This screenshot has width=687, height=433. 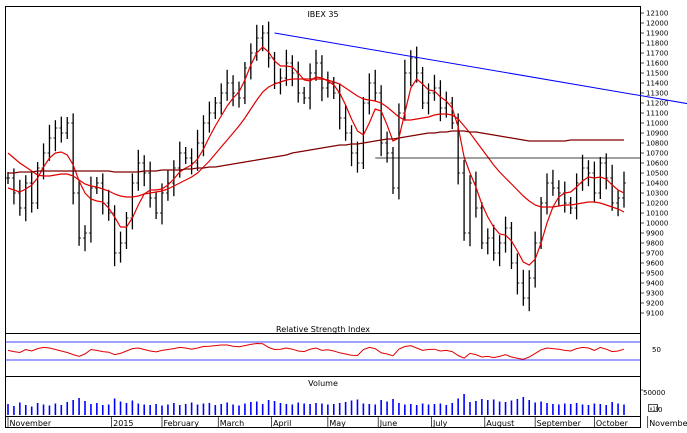 I want to click on price-axis-tick-label: 11600, so click(x=657, y=64).